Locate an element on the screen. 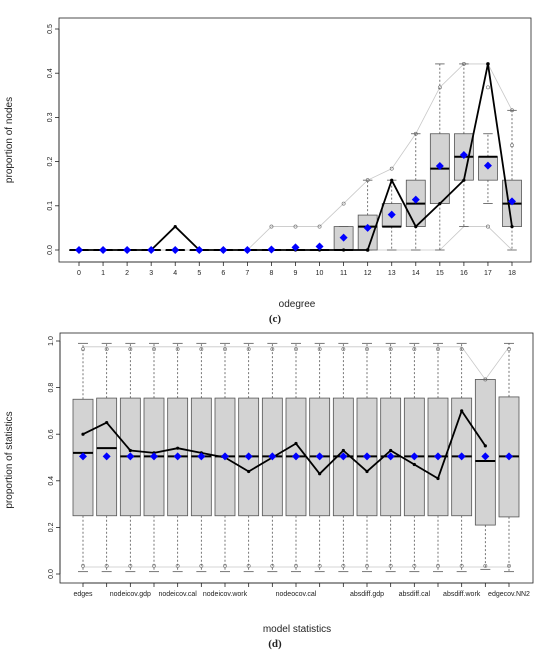 The image size is (550, 650). x-tick-label: 7 is located at coordinates (247, 273).